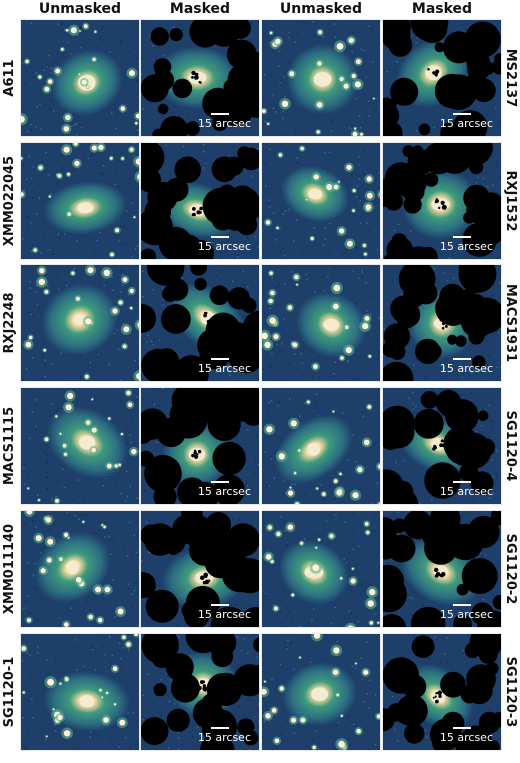 This screenshot has width=520, height=763. I want to click on cluster-label-left: XMM011140, so click(9, 569).